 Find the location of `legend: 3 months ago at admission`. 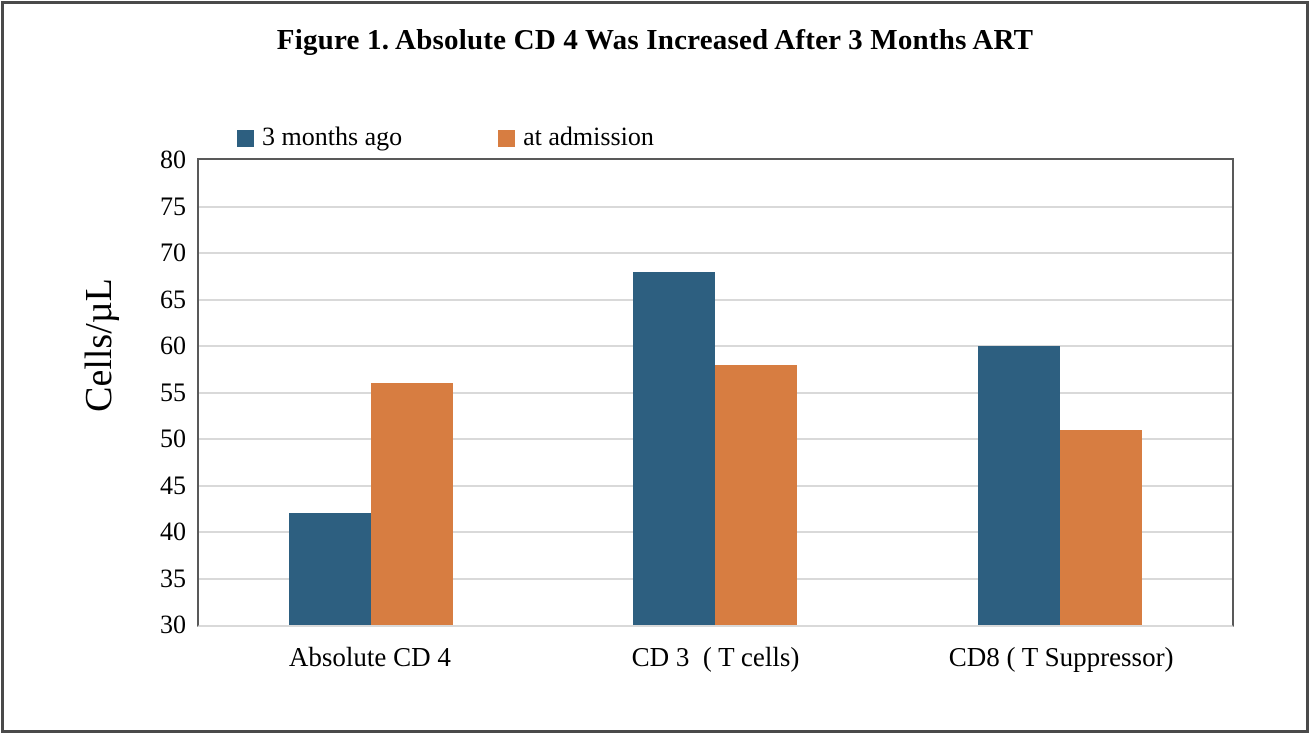

legend: 3 months ago at admission is located at coordinates (445, 137).